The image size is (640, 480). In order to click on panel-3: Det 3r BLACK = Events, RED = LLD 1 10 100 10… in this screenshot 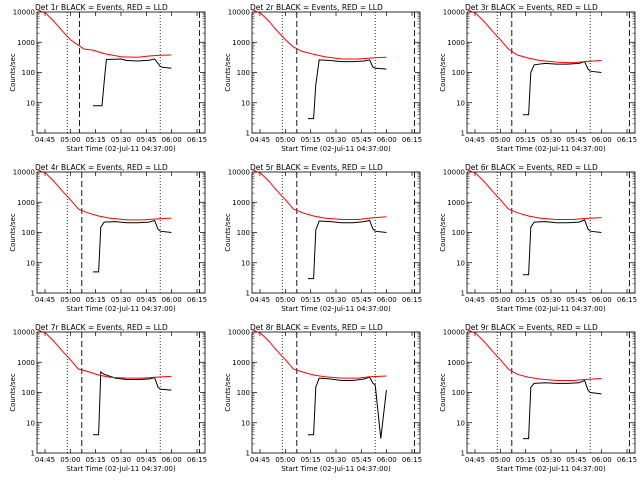, I will do `click(538, 78)`.